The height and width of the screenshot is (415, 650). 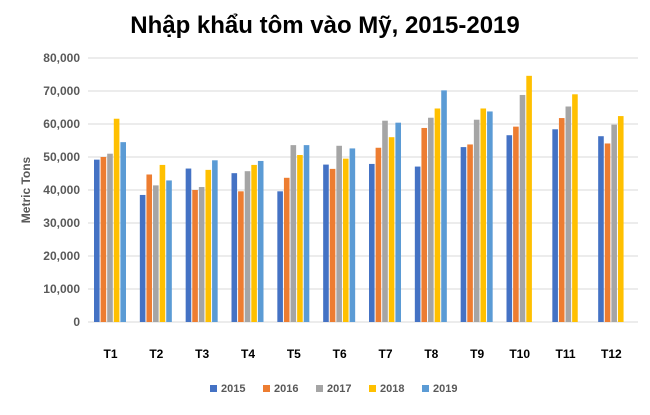 I want to click on x-tick-label: T9, so click(x=477, y=354).